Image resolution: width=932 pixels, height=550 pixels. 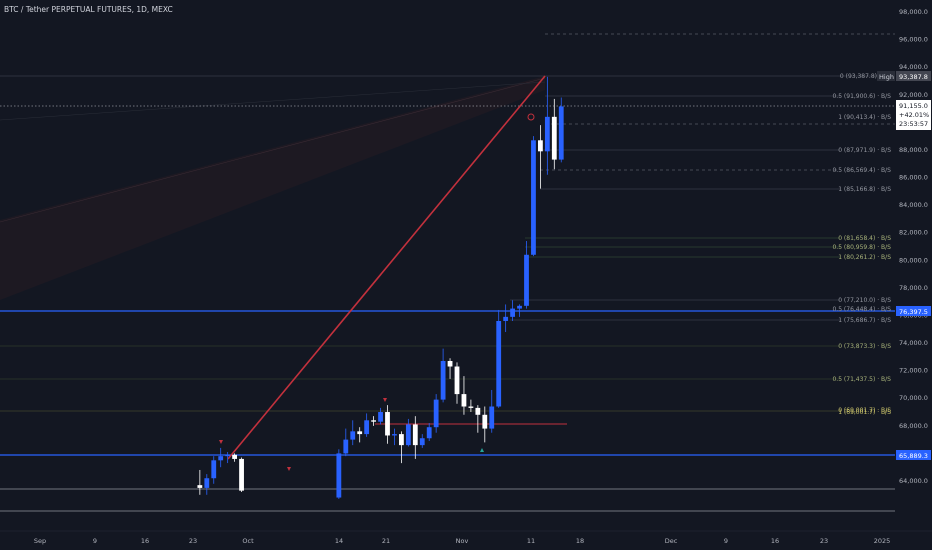 What do you see at coordinates (861, 379) in the screenshot?
I see `fib-label: 0.5 (71,437.5) · B/S` at bounding box center [861, 379].